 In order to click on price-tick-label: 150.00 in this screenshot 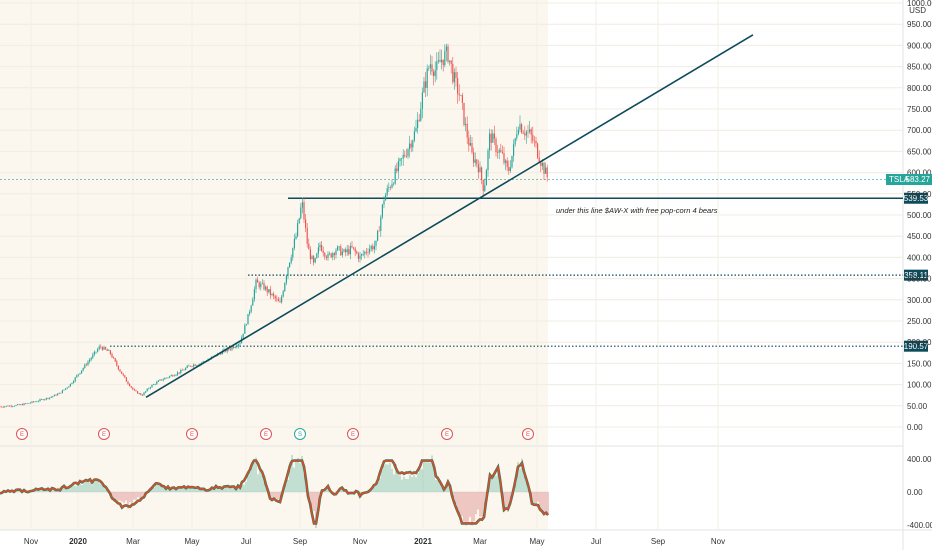, I will do `click(919, 363)`.